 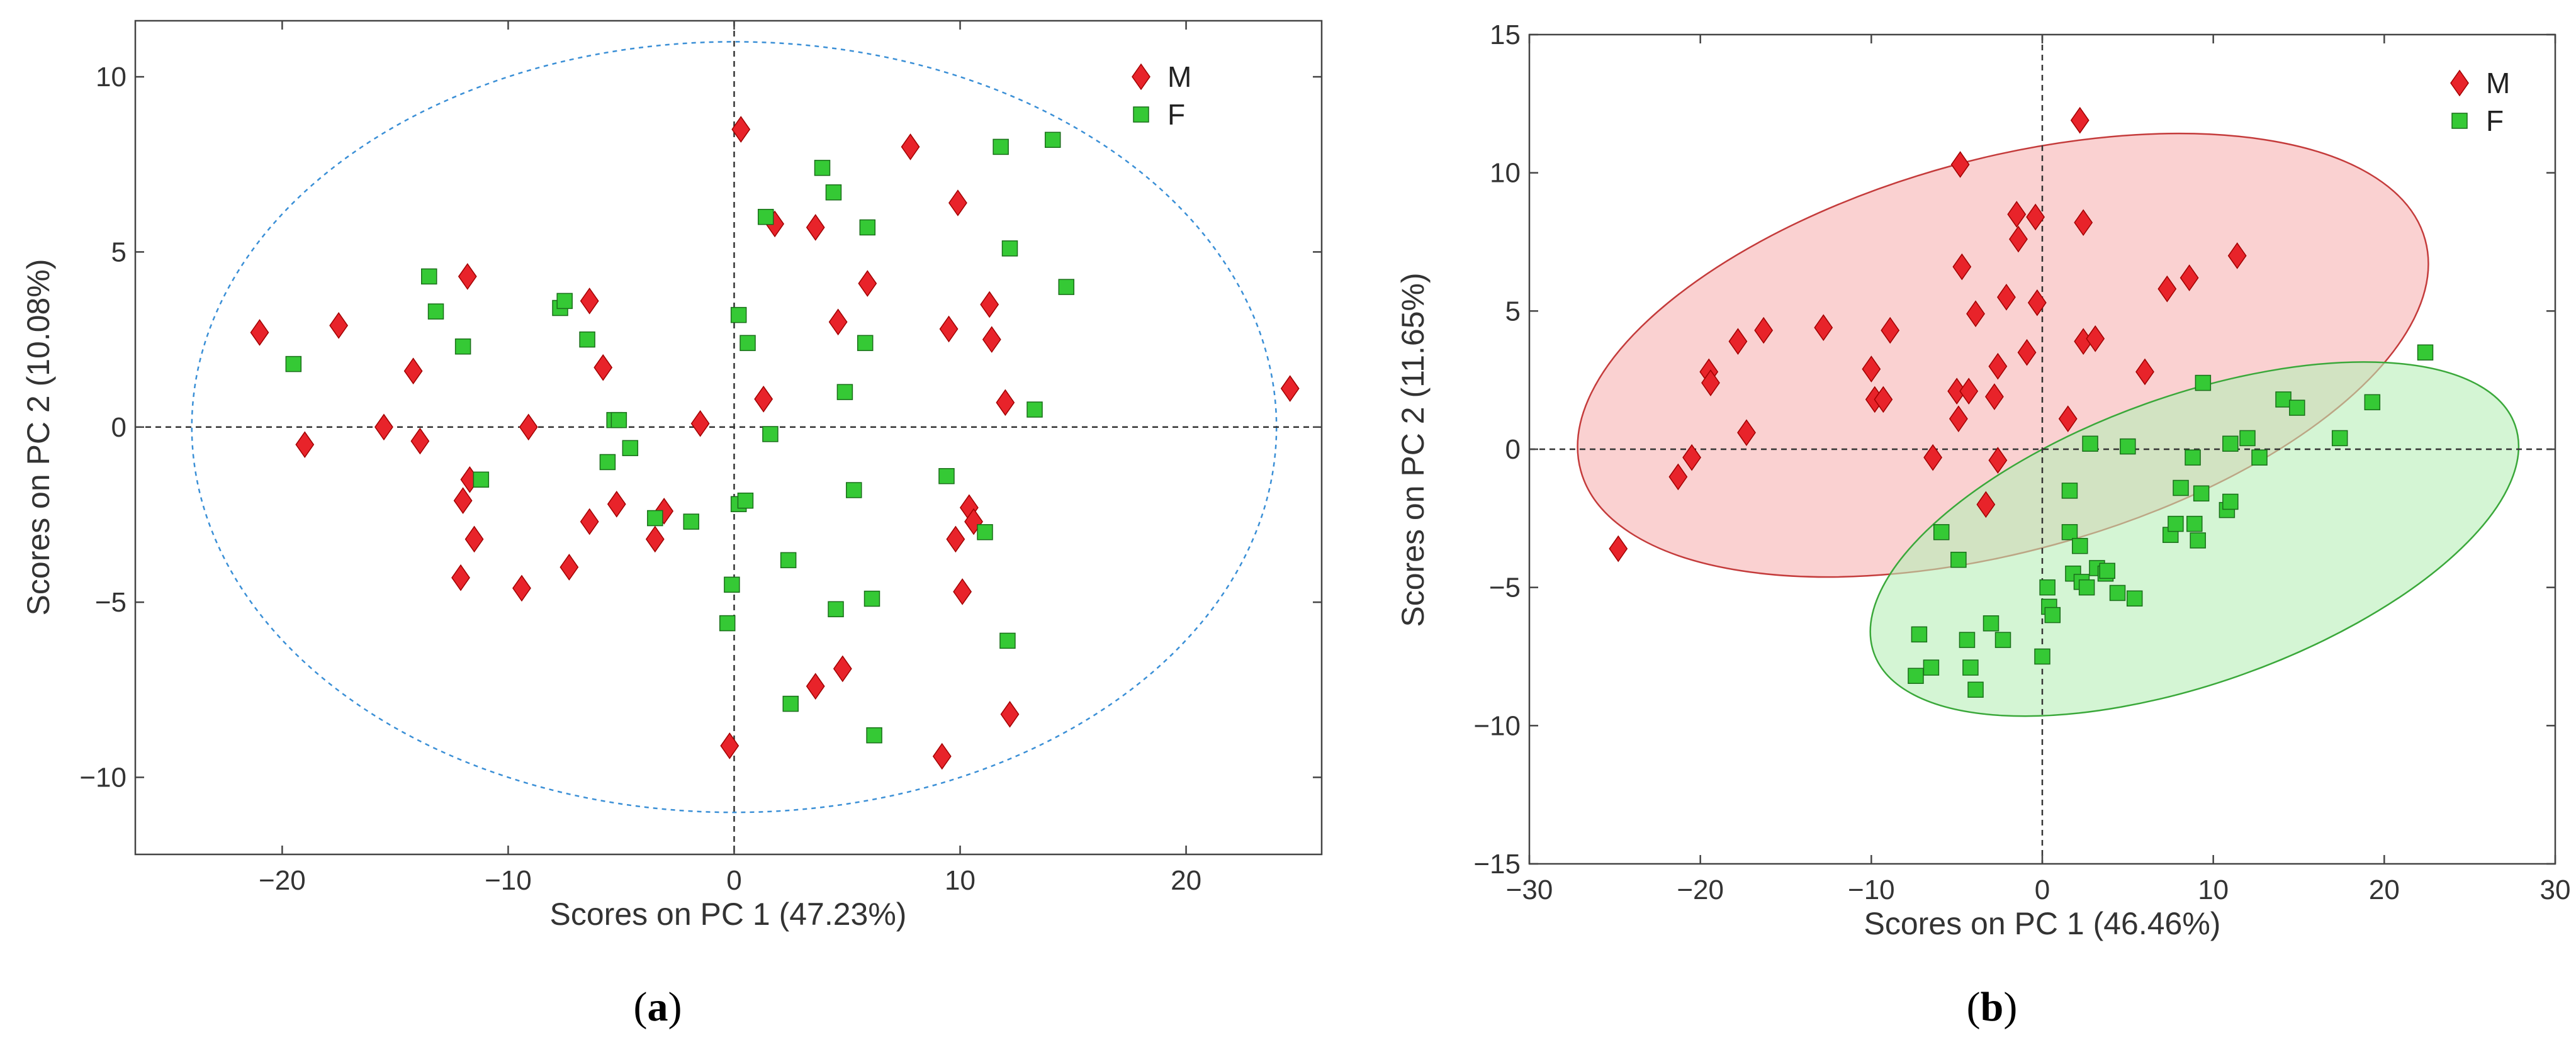 I want to click on panel-b-xtick-label: −10, so click(x=1871, y=890).